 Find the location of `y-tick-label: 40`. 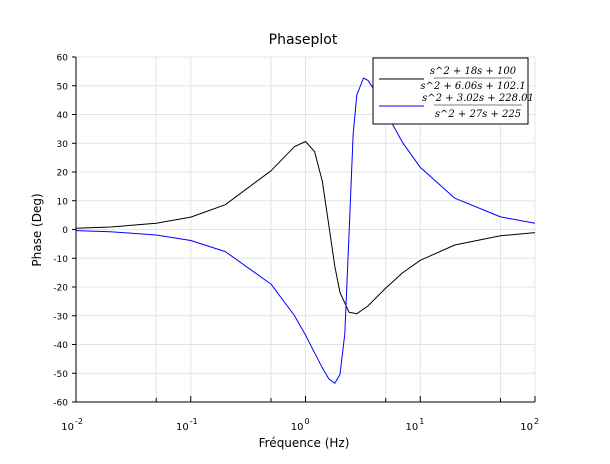

y-tick-label: 40 is located at coordinates (63, 116).